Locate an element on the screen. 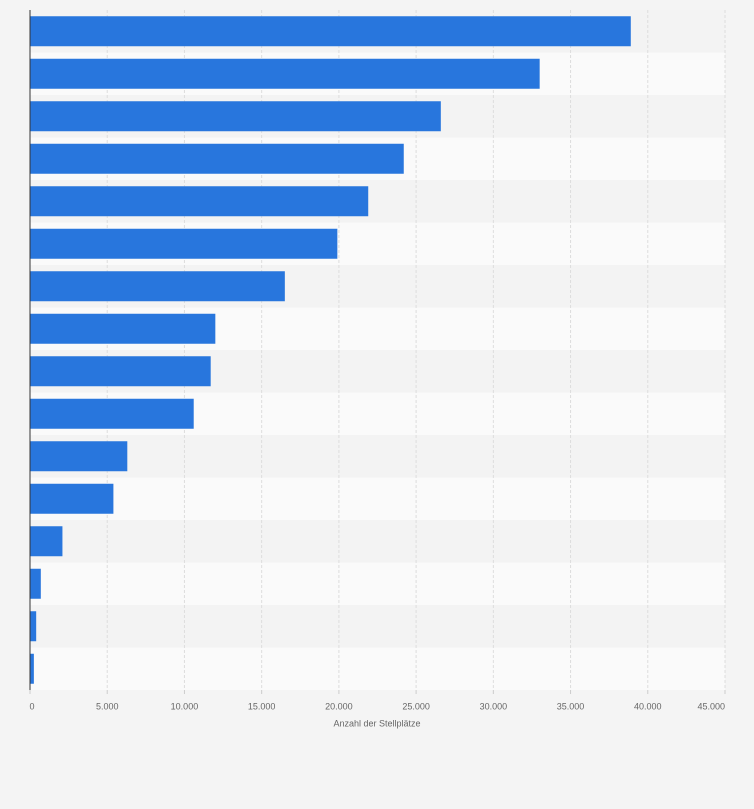 The image size is (754, 809). x-tick-label: 5.000 is located at coordinates (107, 706).